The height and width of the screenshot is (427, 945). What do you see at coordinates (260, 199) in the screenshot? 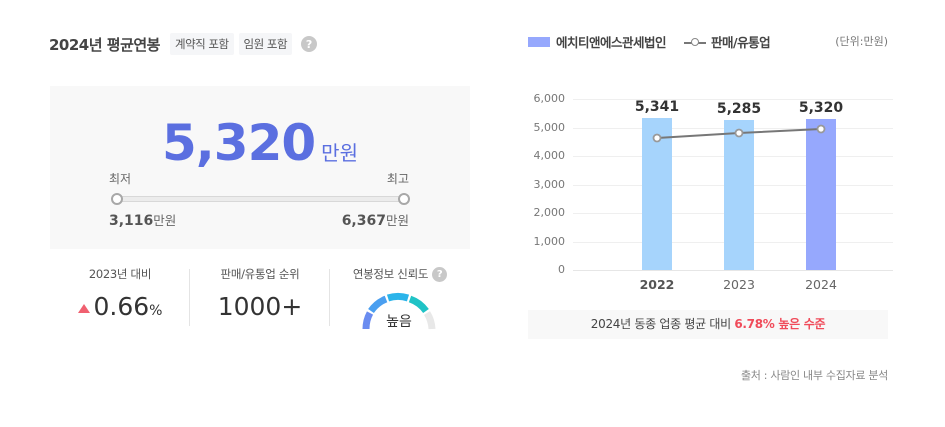
I see `salary-range-bar` at bounding box center [260, 199].